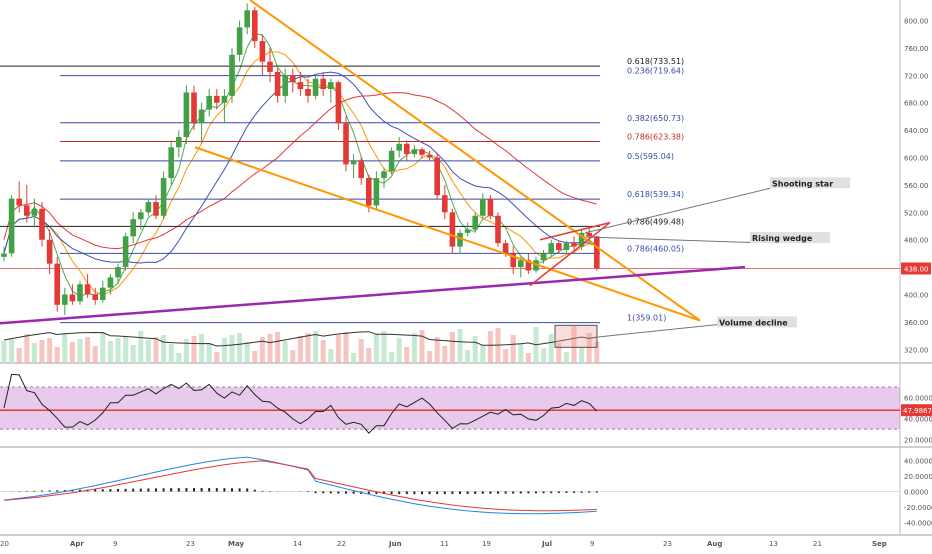  I want to click on macd-tick-label: -40.0000, so click(918, 523).